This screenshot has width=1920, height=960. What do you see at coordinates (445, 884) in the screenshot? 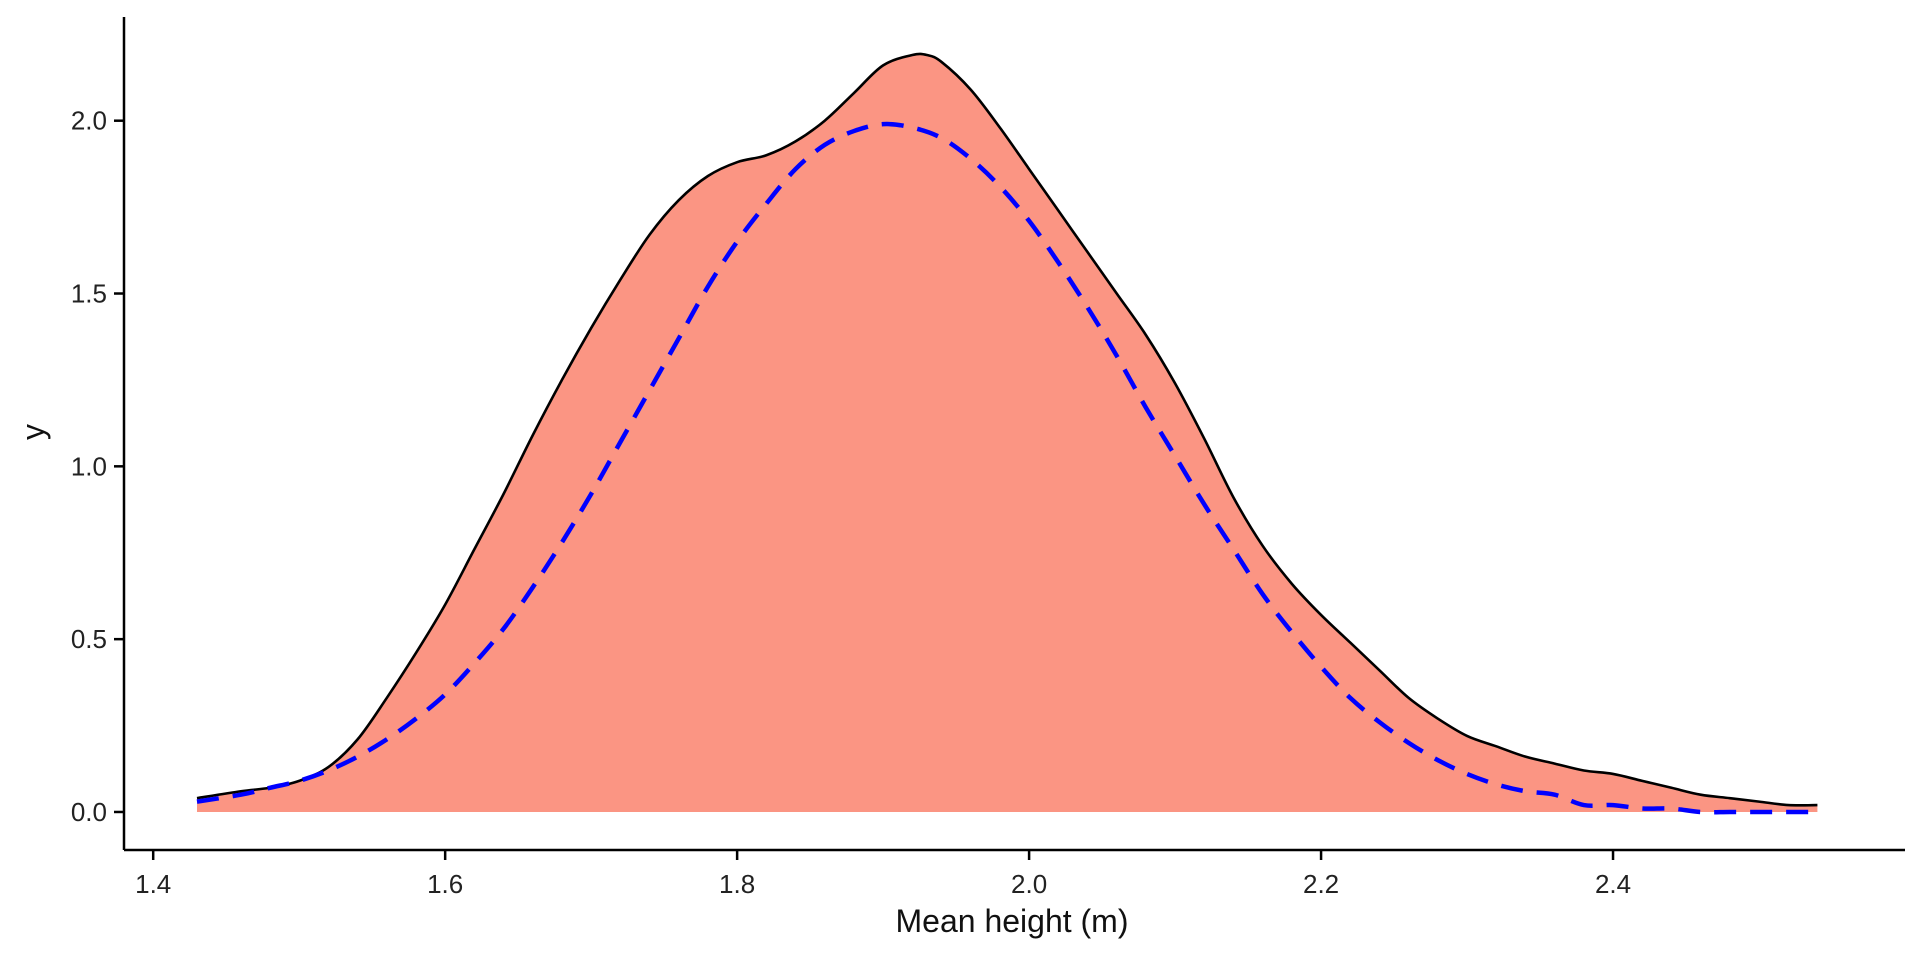
I see `x-tick-label: 1.6` at bounding box center [445, 884].